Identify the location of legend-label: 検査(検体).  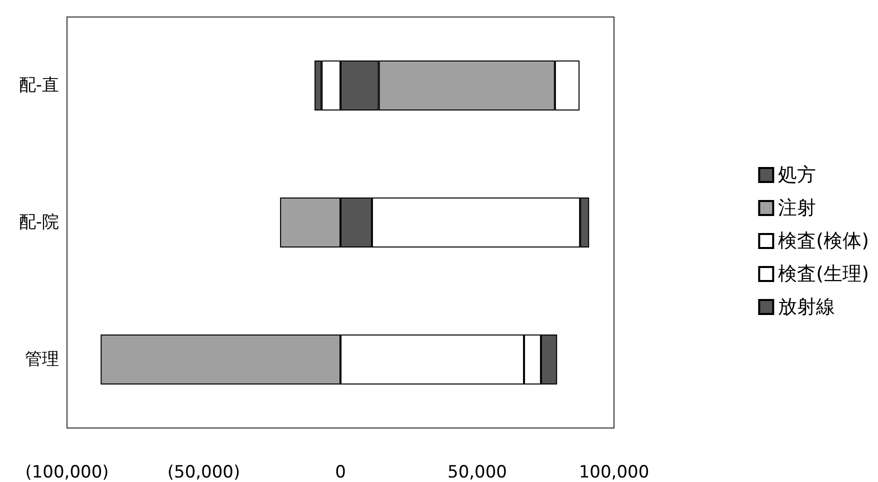
(824, 241).